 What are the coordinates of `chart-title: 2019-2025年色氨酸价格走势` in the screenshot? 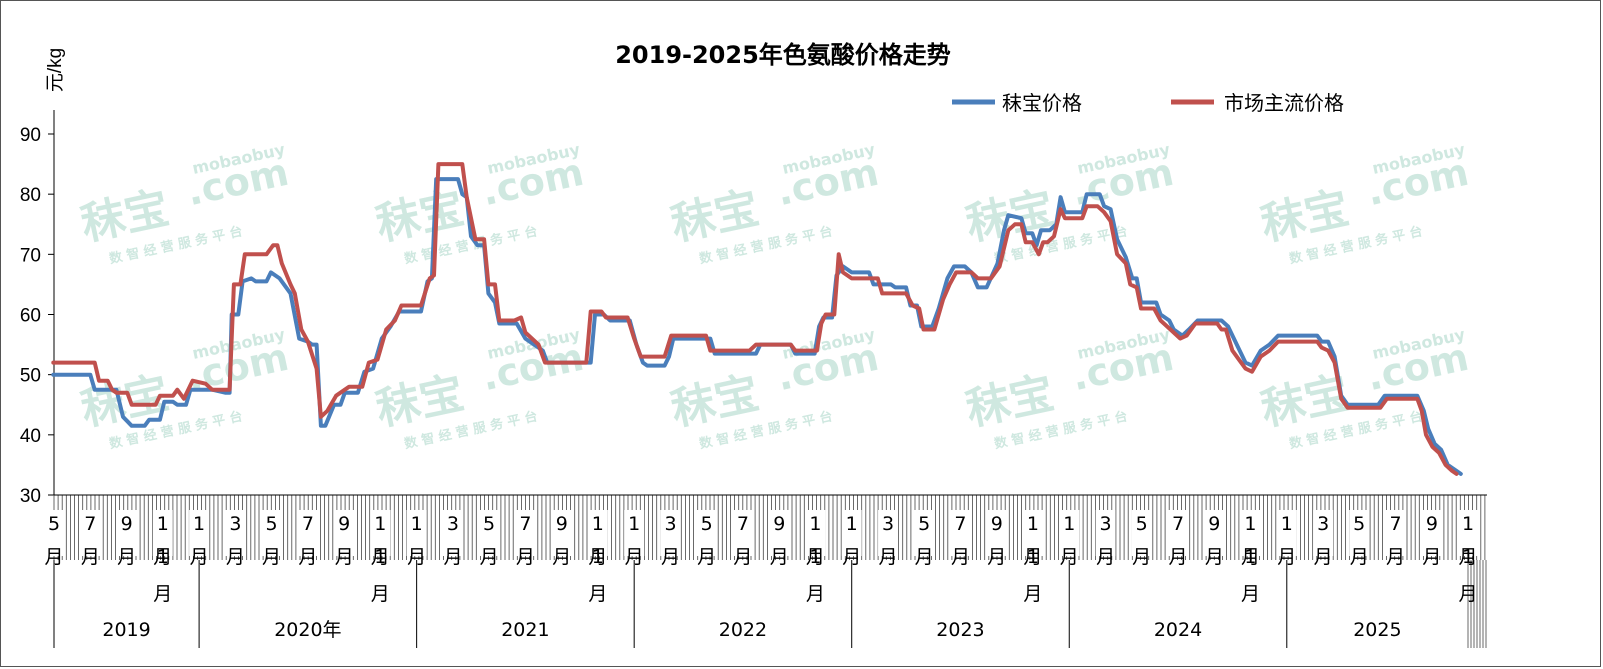 It's located at (783, 55).